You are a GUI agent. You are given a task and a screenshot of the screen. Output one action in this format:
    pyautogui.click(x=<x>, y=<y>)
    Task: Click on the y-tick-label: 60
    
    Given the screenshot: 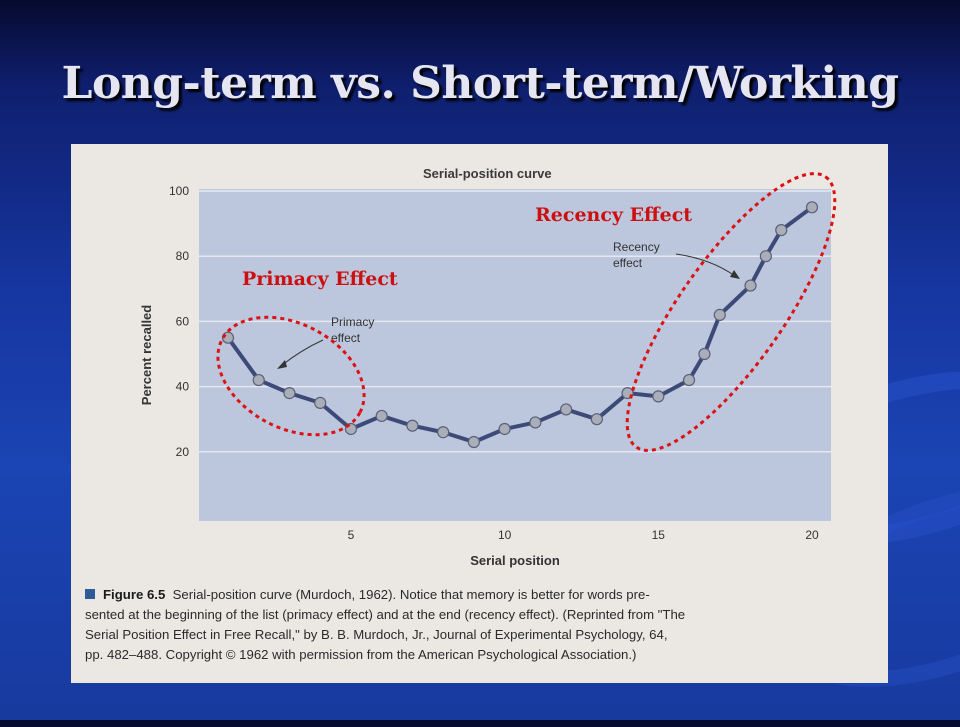 What is the action you would take?
    pyautogui.click(x=183, y=321)
    